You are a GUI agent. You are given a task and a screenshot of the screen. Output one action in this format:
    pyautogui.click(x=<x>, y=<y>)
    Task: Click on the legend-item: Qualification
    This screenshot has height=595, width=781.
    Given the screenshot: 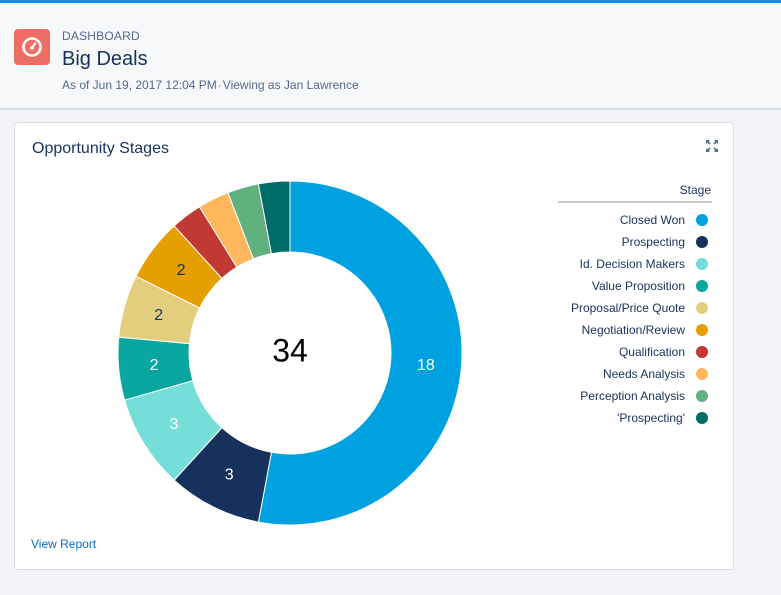 What is the action you would take?
    pyautogui.click(x=635, y=352)
    